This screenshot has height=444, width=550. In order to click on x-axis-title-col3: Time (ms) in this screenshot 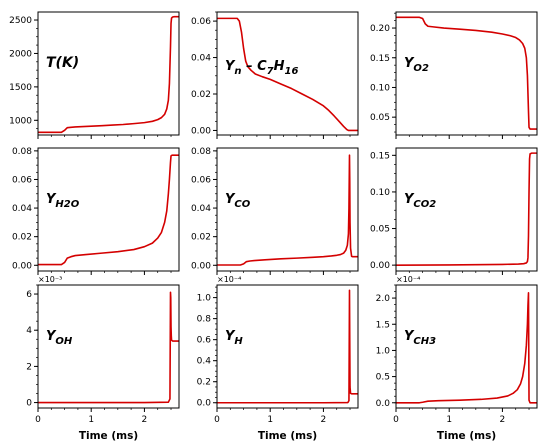, I will do `click(466, 436)`.